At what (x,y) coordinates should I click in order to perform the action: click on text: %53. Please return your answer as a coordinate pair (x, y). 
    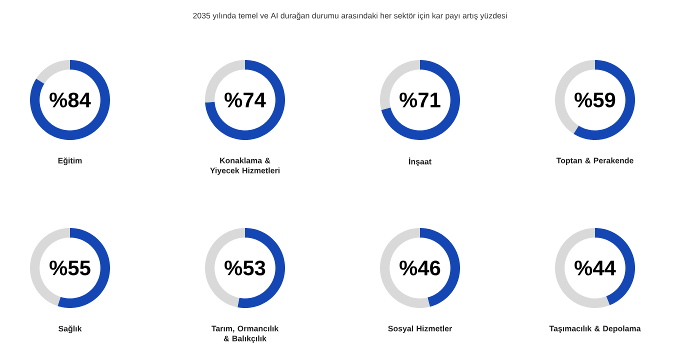
    Looking at the image, I should click on (245, 268).